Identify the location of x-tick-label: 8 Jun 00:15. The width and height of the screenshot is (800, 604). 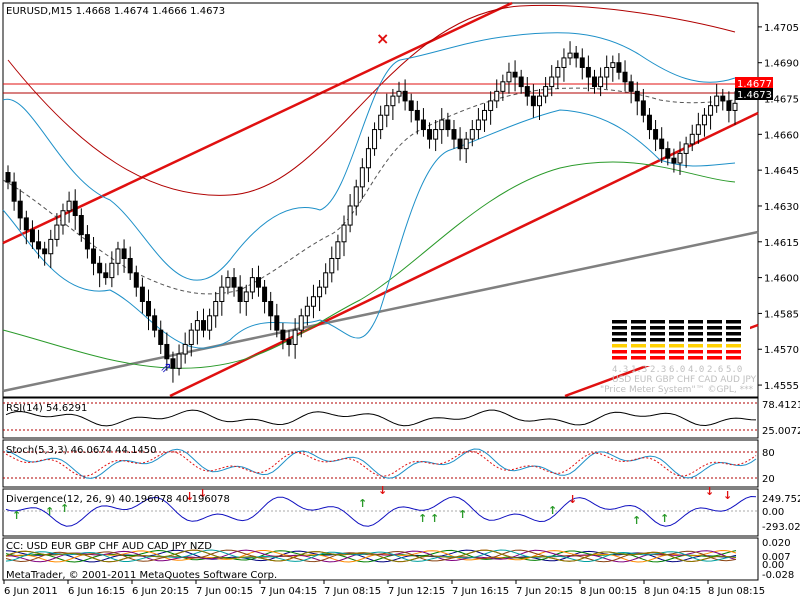
(608, 591).